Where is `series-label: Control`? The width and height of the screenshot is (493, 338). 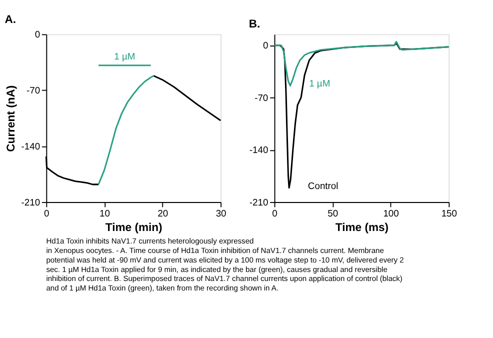 series-label: Control is located at coordinates (323, 185).